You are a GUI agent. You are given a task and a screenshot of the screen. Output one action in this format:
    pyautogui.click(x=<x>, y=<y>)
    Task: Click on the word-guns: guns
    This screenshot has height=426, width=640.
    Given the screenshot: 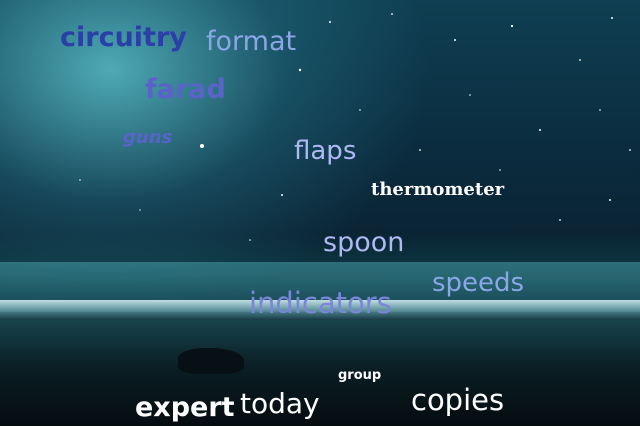 What is the action you would take?
    pyautogui.click(x=148, y=137)
    